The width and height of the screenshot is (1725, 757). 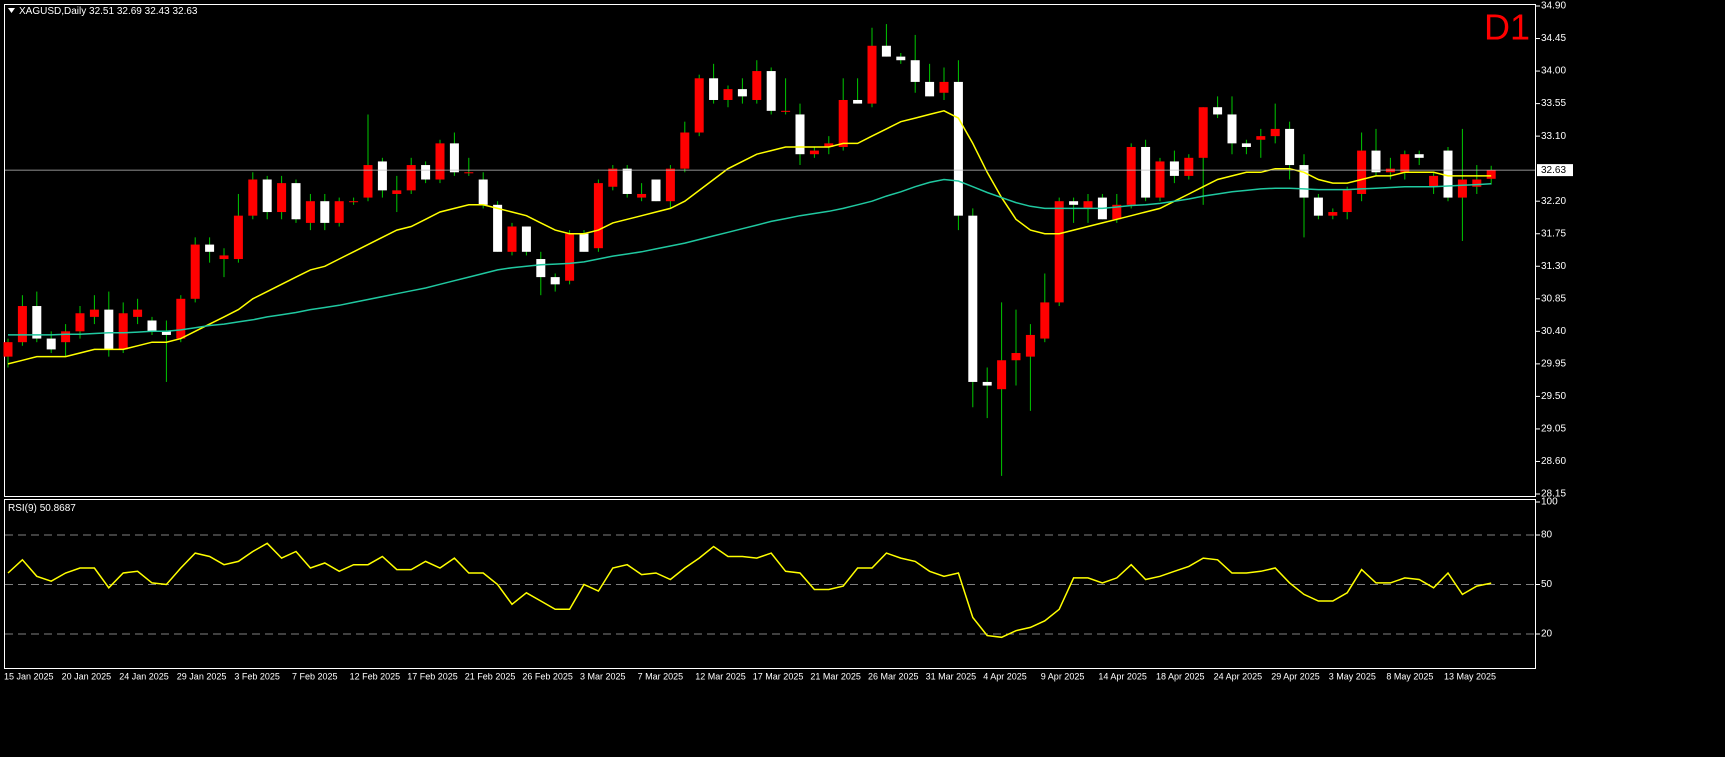 I want to click on x-tick-label: 18 Apr 2025, so click(x=1180, y=676).